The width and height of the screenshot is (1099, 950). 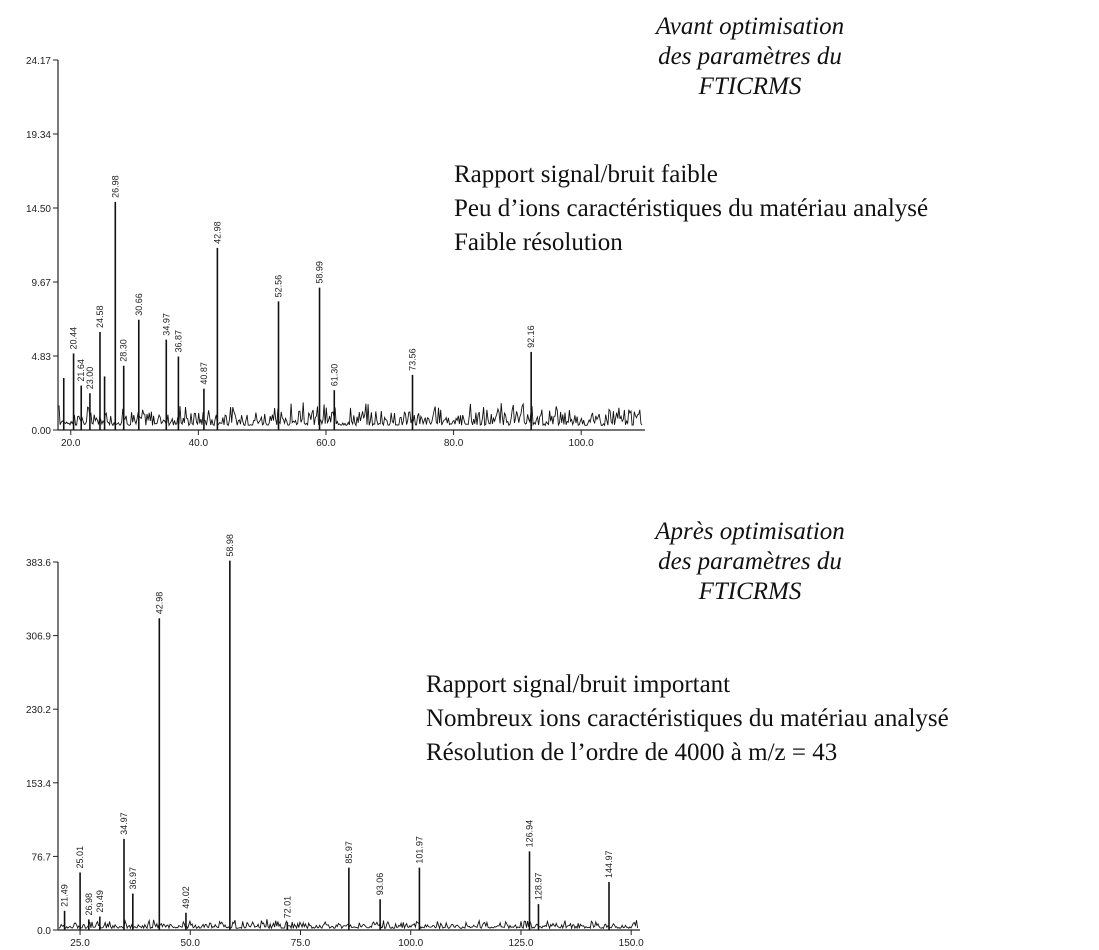 I want to click on peak-label: 40.87, so click(x=204, y=373).